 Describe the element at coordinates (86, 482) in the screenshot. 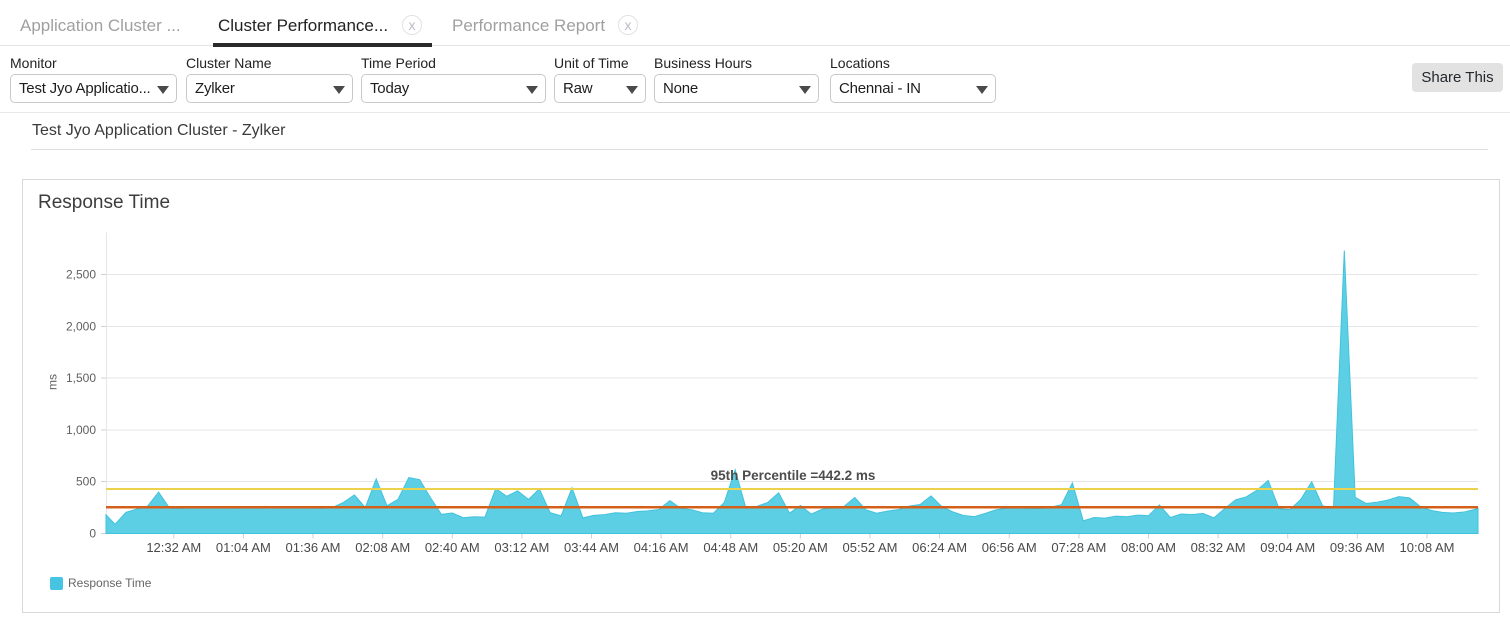

I see `svg-text: 500` at that location.